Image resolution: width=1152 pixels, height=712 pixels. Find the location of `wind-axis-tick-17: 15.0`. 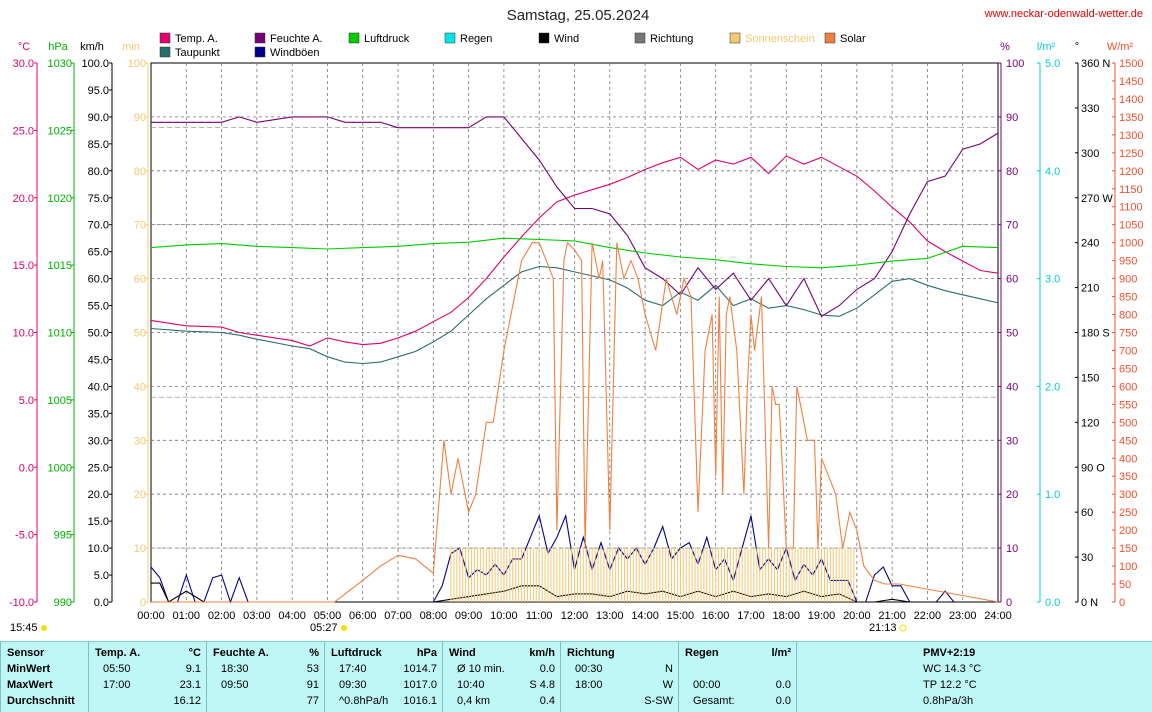

wind-axis-tick-17: 15.0 is located at coordinates (98, 522).